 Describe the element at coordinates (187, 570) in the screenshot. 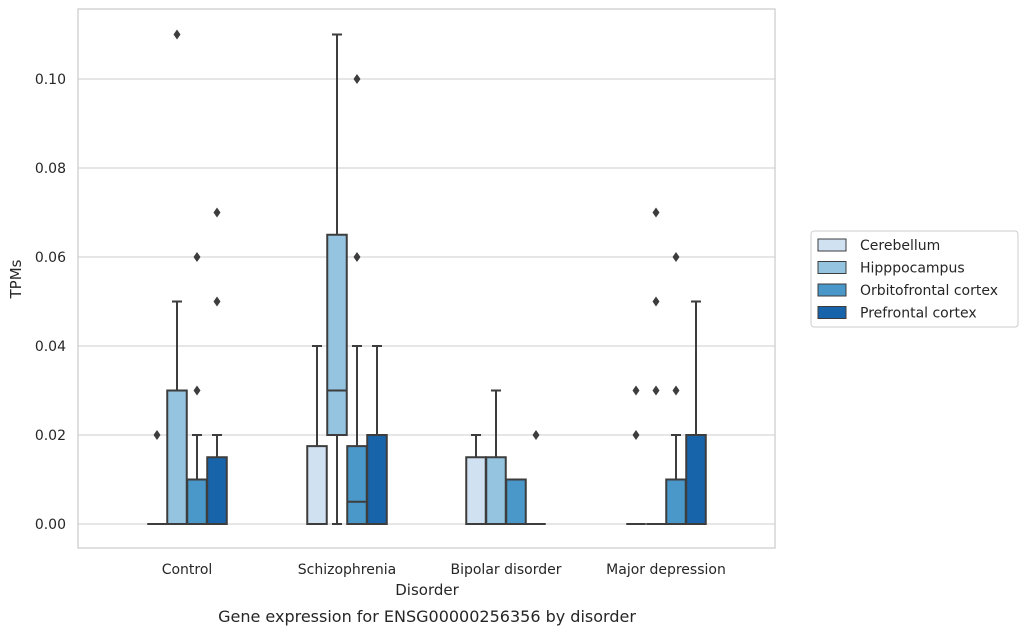

I see `x-tick-label: Control` at that location.